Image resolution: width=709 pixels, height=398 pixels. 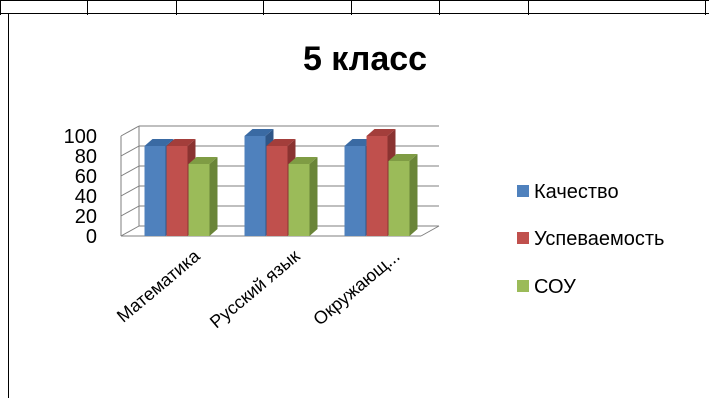 What do you see at coordinates (86, 197) in the screenshot?
I see `y-tick-label: 40` at bounding box center [86, 197].